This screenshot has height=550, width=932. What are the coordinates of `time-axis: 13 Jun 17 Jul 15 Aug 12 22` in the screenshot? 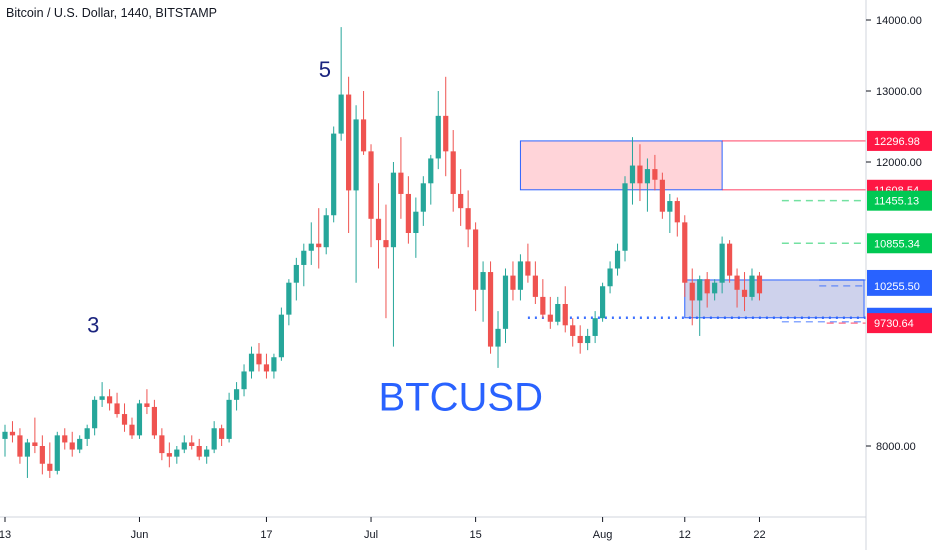 It's located at (383, 529).